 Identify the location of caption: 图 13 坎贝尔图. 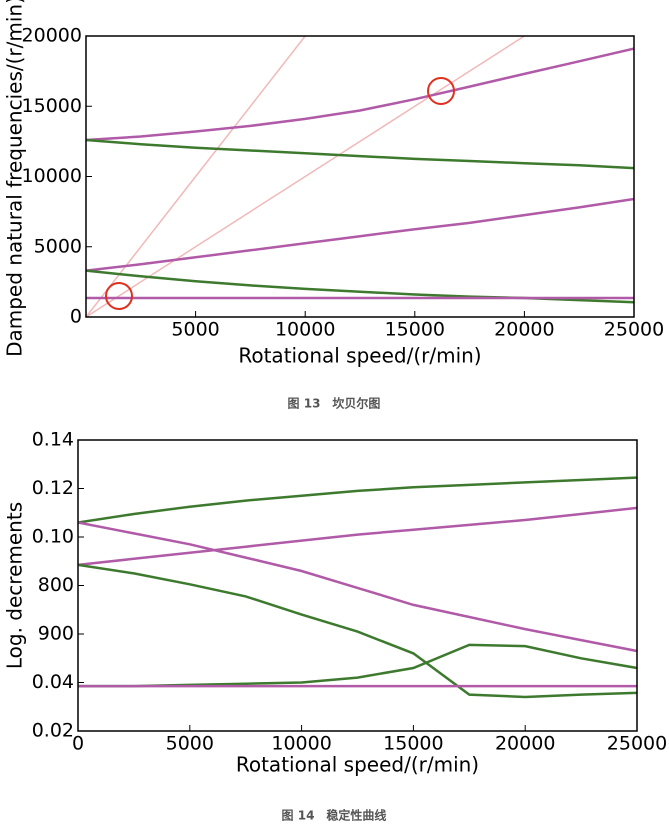
(334, 403).